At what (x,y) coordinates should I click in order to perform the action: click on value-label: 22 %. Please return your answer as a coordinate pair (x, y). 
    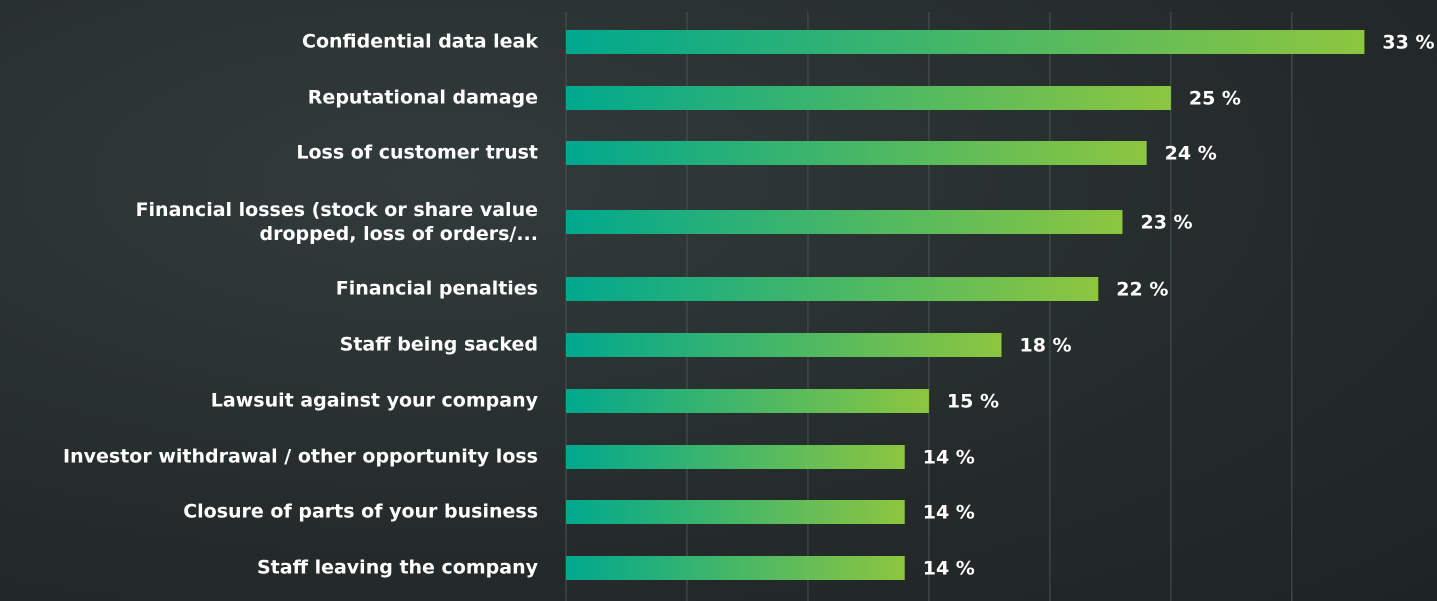
    Looking at the image, I should click on (1142, 290).